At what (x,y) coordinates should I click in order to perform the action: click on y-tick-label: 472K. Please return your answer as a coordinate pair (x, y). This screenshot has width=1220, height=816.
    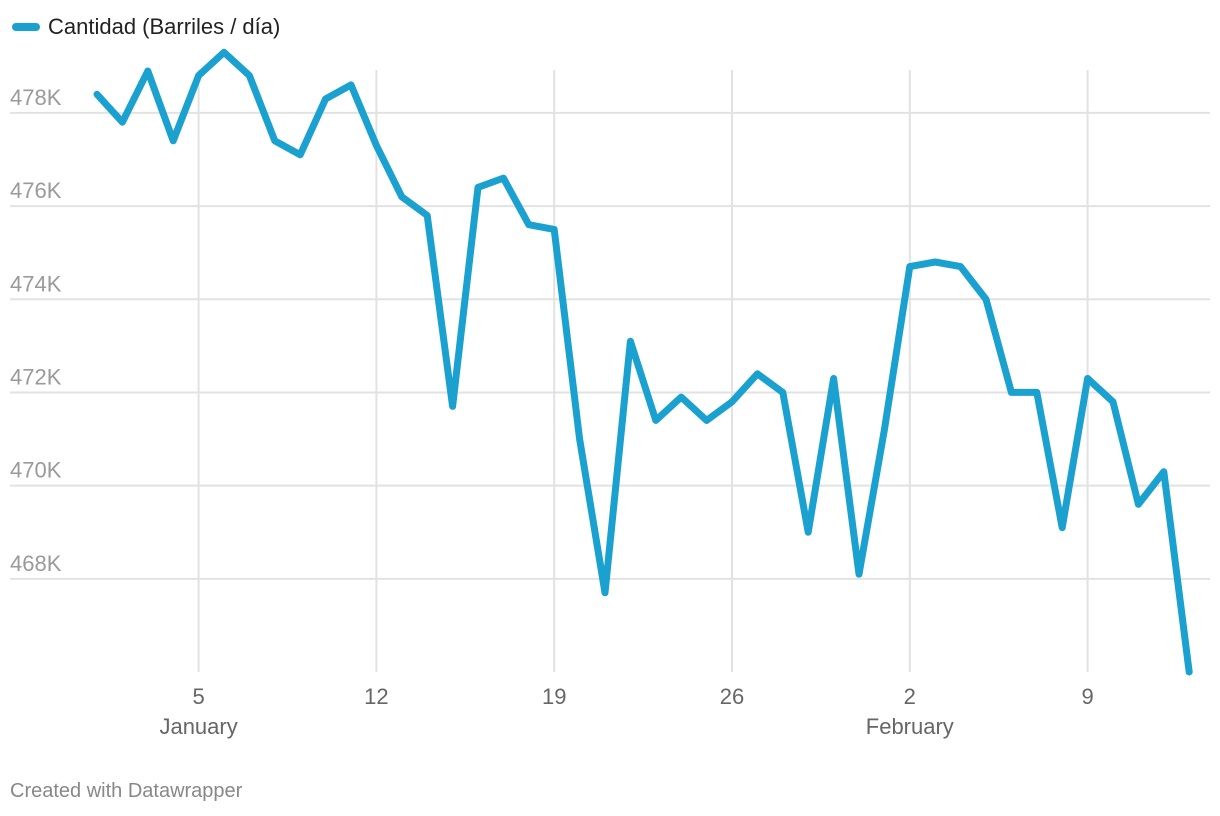
    Looking at the image, I should click on (36, 376).